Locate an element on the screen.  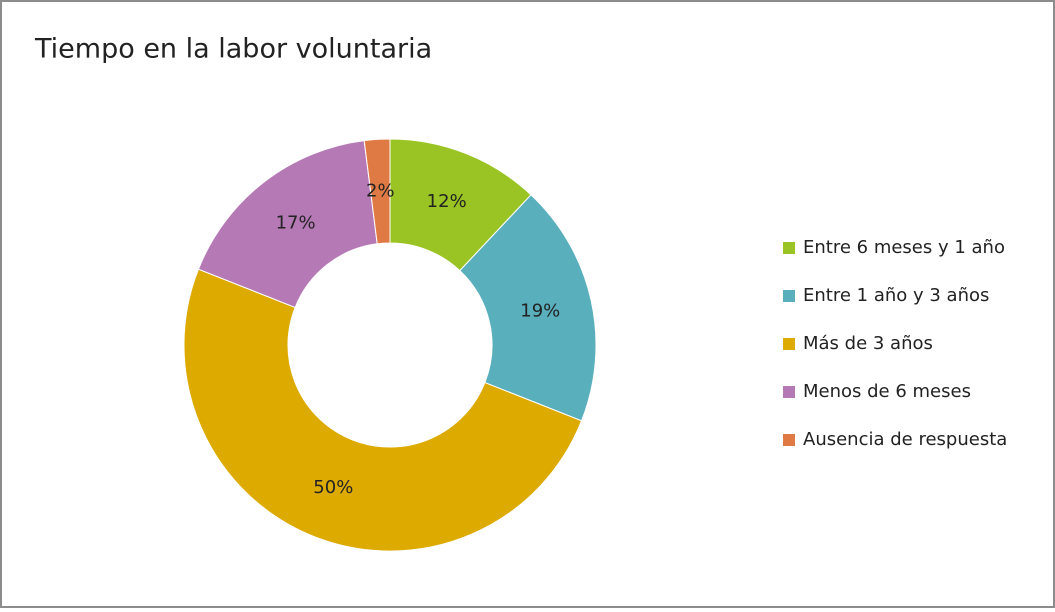
chart-title: Tiempo en la labor voluntaria is located at coordinates (233, 49).